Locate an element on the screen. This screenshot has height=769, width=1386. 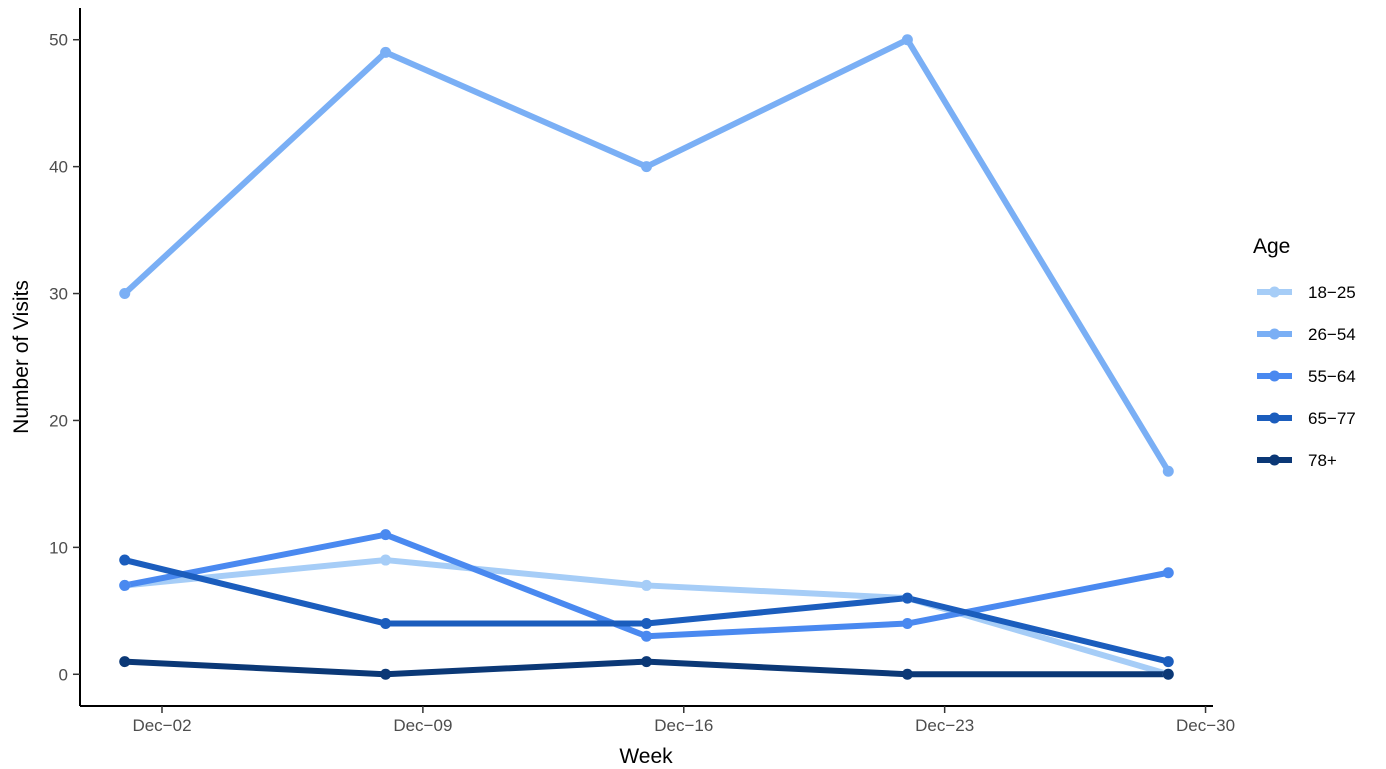
y-tick-label: 0 is located at coordinates (63, 674).